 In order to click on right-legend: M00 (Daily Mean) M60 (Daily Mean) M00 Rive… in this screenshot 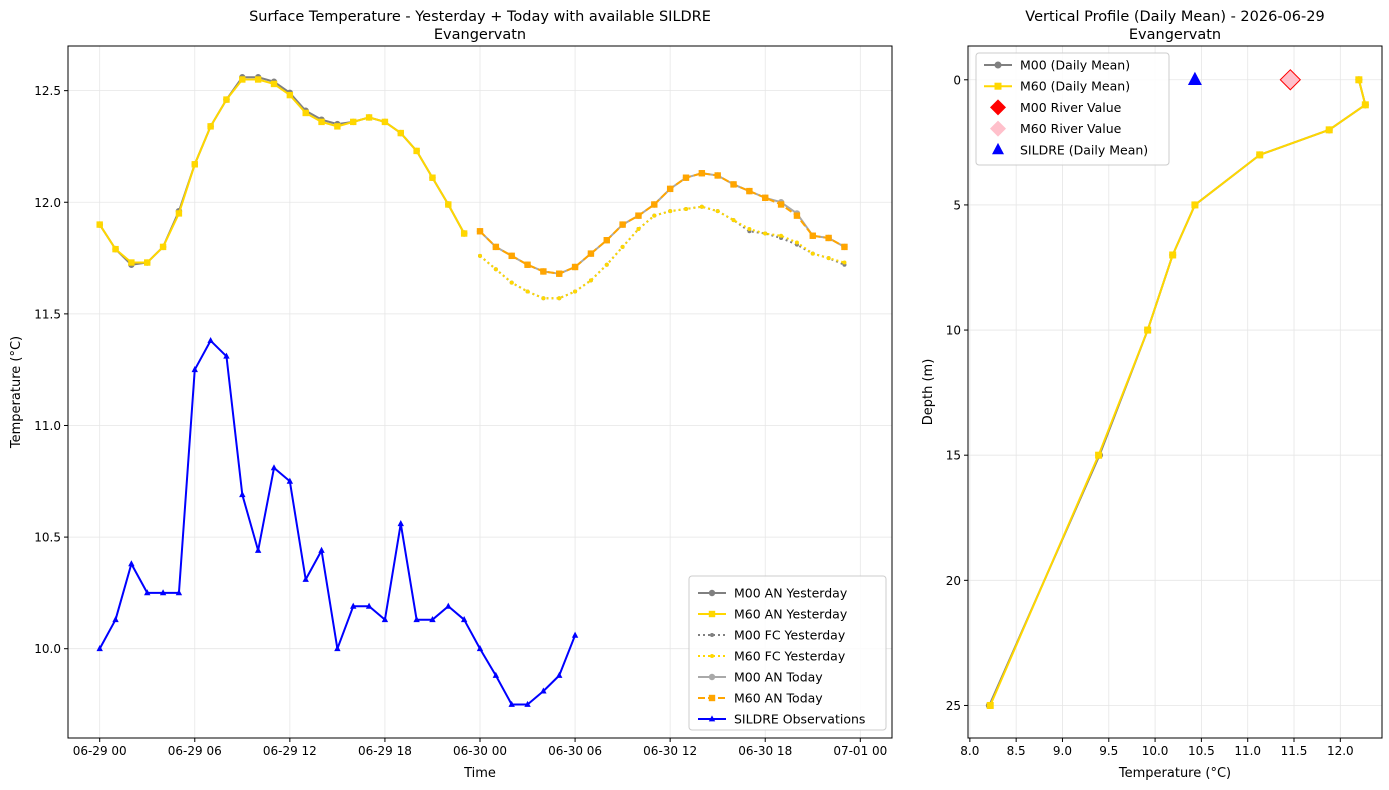, I will do `click(1072, 109)`.